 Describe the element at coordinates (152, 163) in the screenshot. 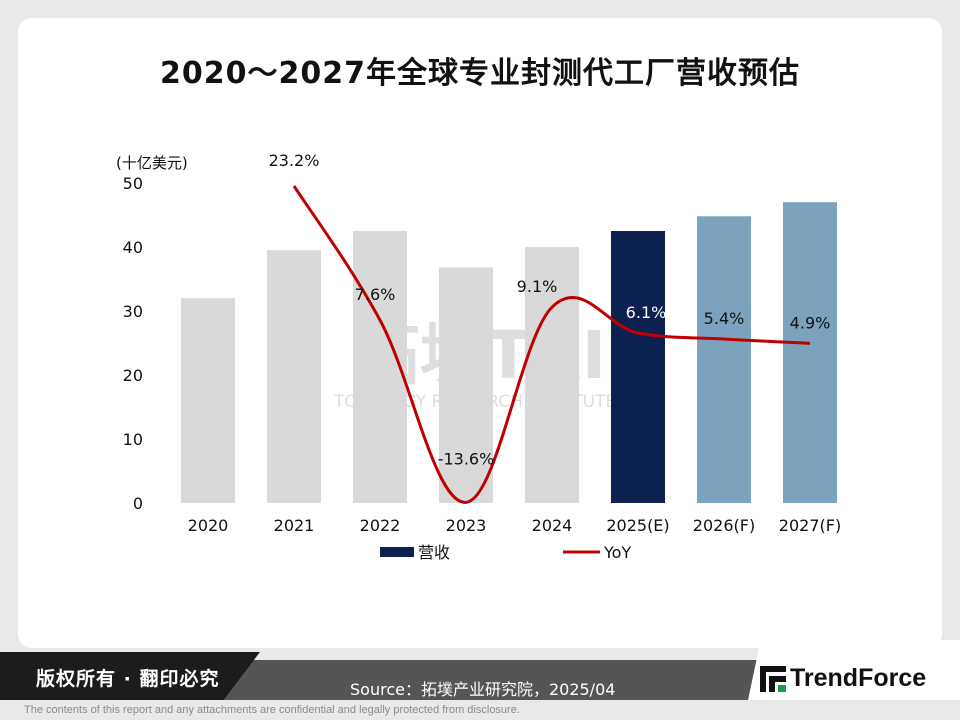

I see `y-unit-label: (十亿美元)` at that location.